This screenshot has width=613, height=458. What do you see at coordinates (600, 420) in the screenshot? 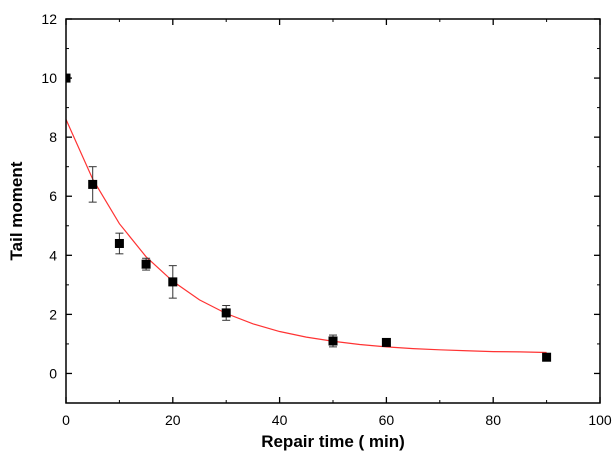
I see `x-tick-label: 100` at bounding box center [600, 420].